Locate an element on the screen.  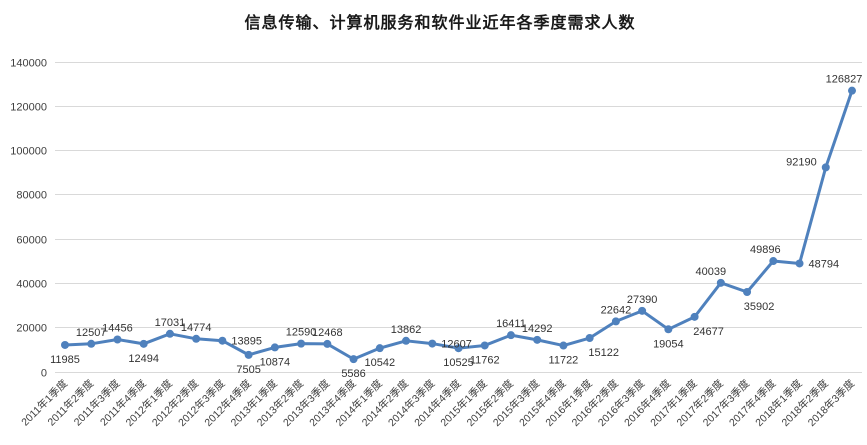
data-label: 11762 is located at coordinates (485, 360).